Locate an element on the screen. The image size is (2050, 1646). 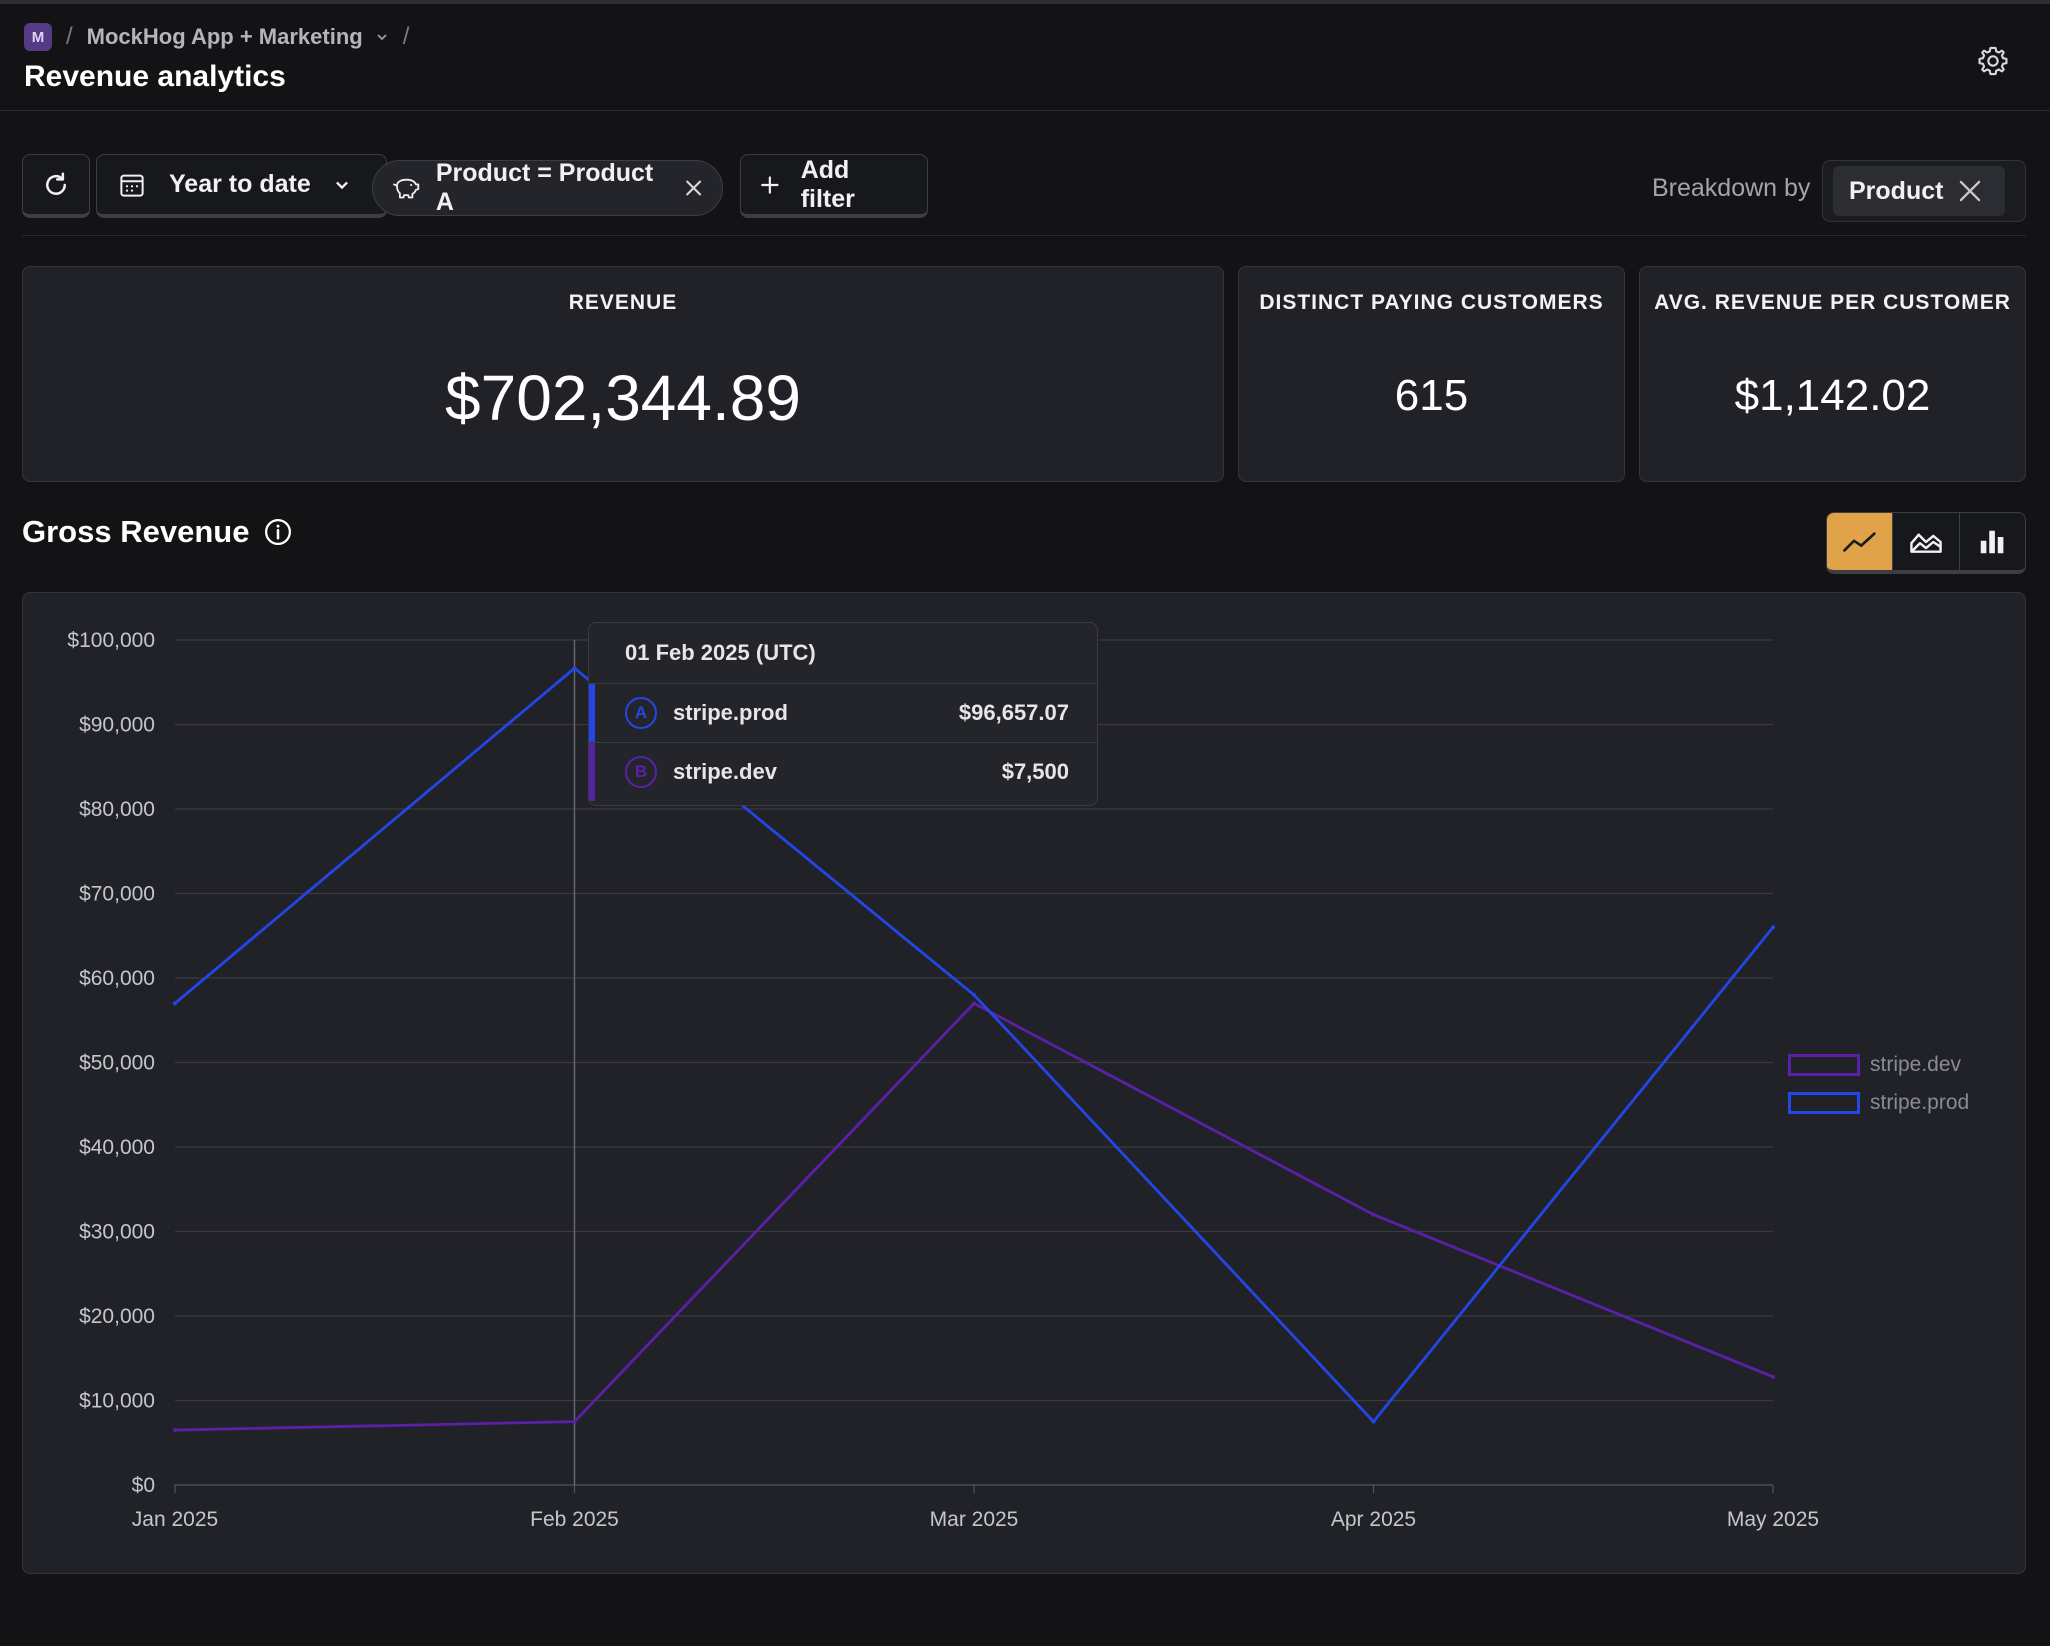
legend-item-stripe-dev: stripe.dev is located at coordinates (1878, 1065).